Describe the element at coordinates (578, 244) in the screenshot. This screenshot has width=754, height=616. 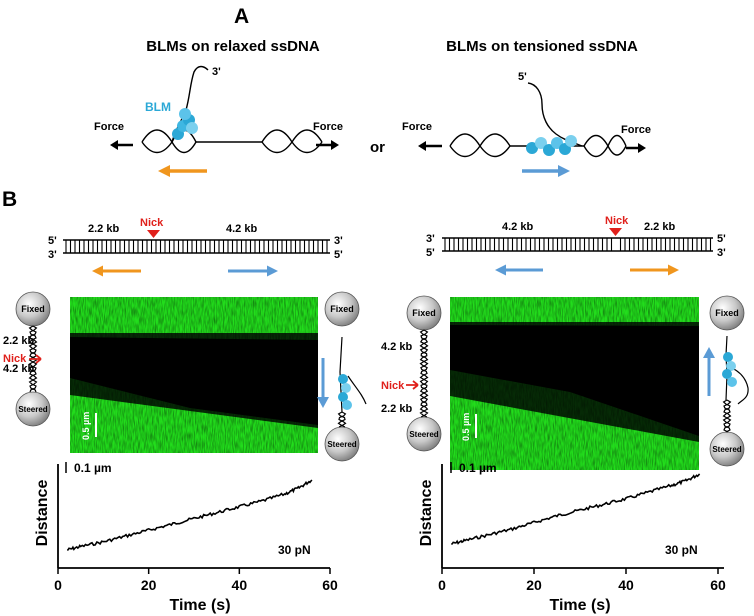
I see `right-duplex-rungs` at that location.